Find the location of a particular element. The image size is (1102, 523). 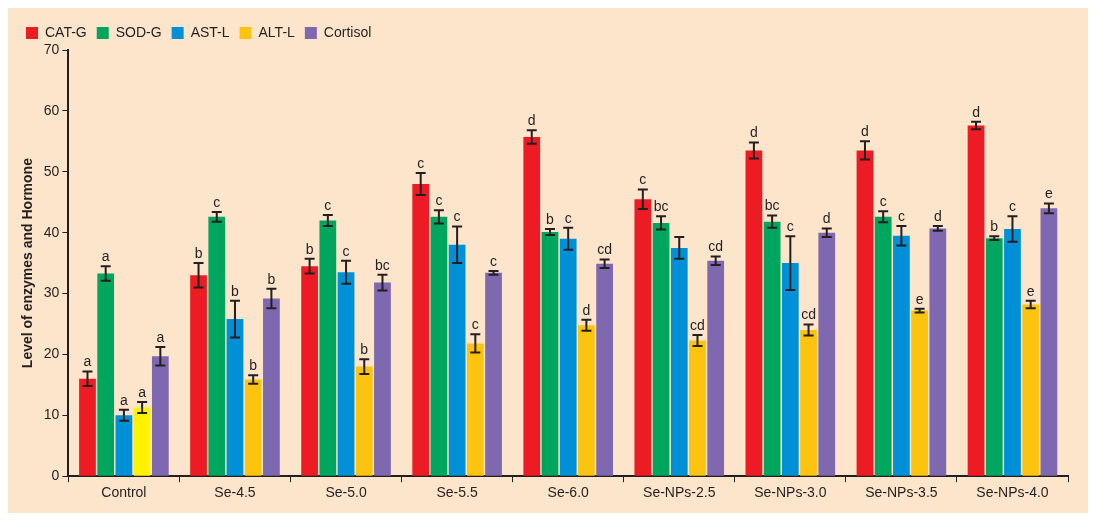

x-tick-label: Se-NPs-3.5 is located at coordinates (901, 492).